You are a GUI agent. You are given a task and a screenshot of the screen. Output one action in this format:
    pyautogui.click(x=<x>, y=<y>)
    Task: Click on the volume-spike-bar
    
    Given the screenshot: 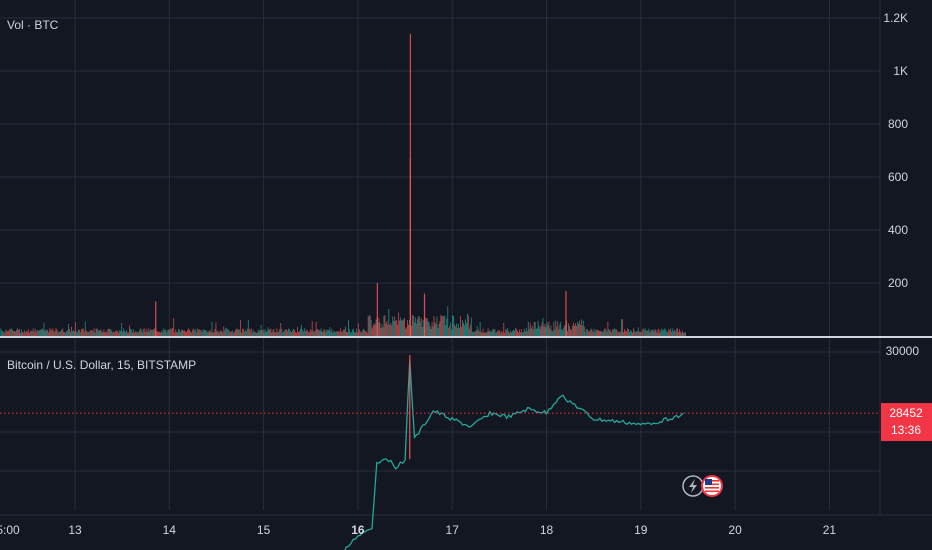 What is the action you would take?
    pyautogui.click(x=156, y=318)
    